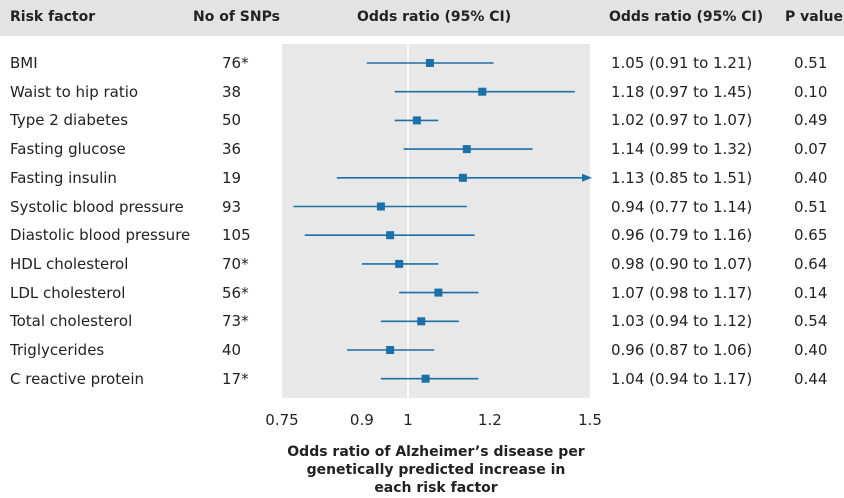  I want to click on row-p-value: 0.64, so click(811, 263).